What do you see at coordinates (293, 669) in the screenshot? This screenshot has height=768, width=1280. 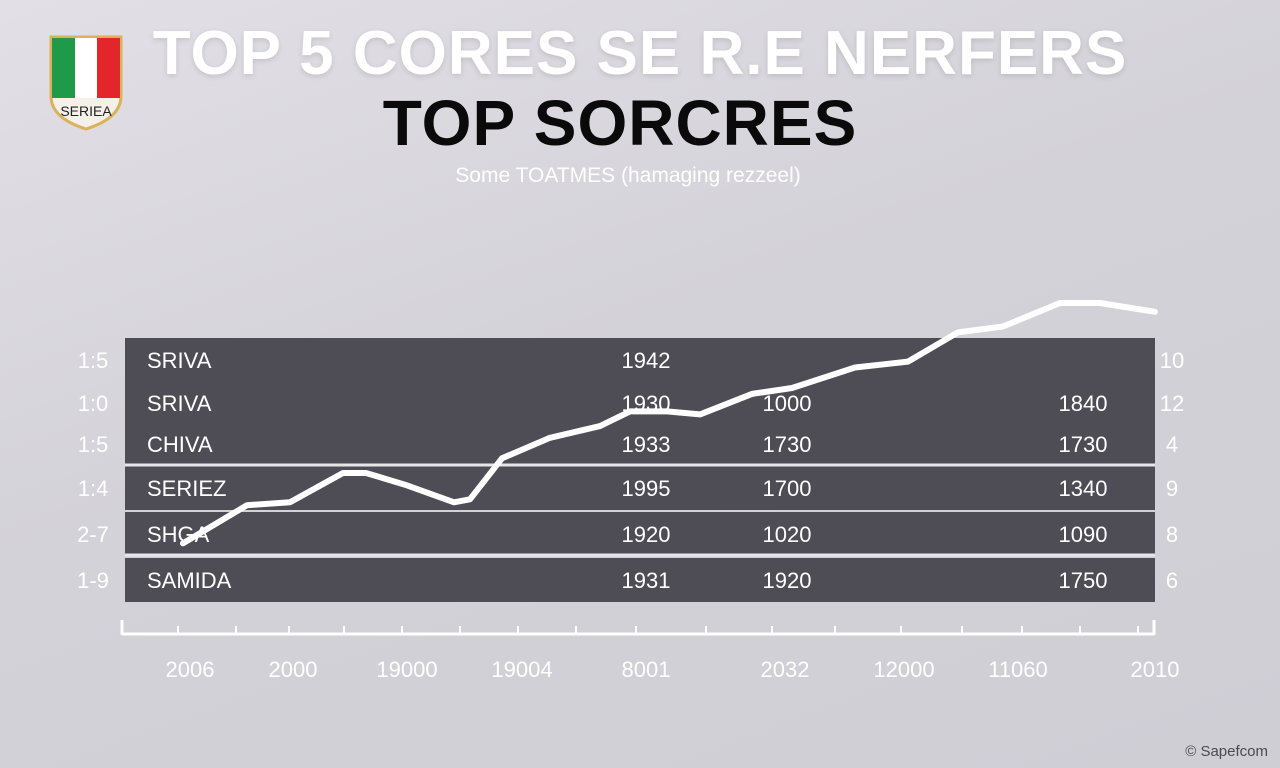 I see `x-tick-label: 2000` at bounding box center [293, 669].